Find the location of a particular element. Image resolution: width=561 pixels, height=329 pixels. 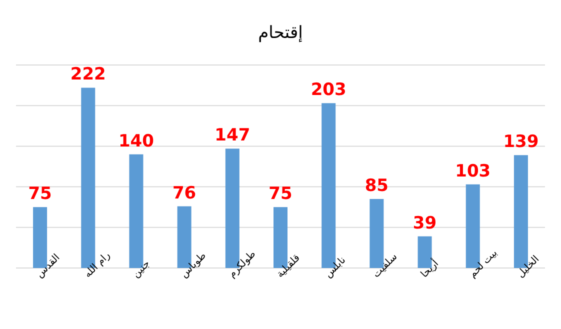

x-tick-label: نابلس is located at coordinates (335, 267).